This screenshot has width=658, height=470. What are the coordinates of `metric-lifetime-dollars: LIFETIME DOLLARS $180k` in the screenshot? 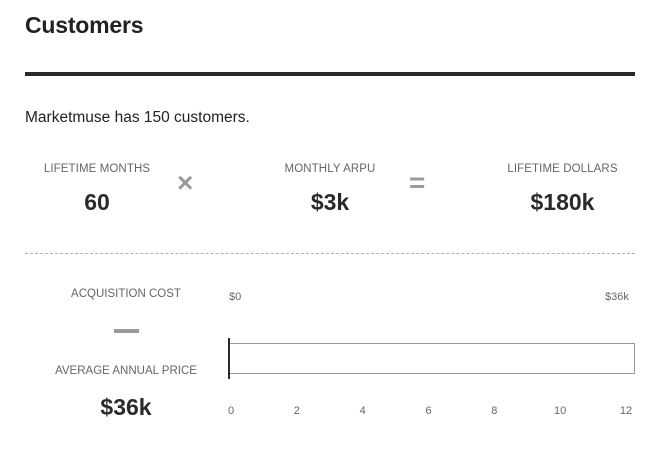 It's located at (562, 189).